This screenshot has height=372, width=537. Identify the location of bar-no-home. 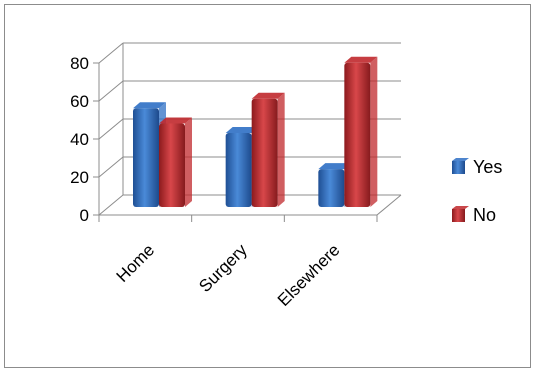
(175, 162).